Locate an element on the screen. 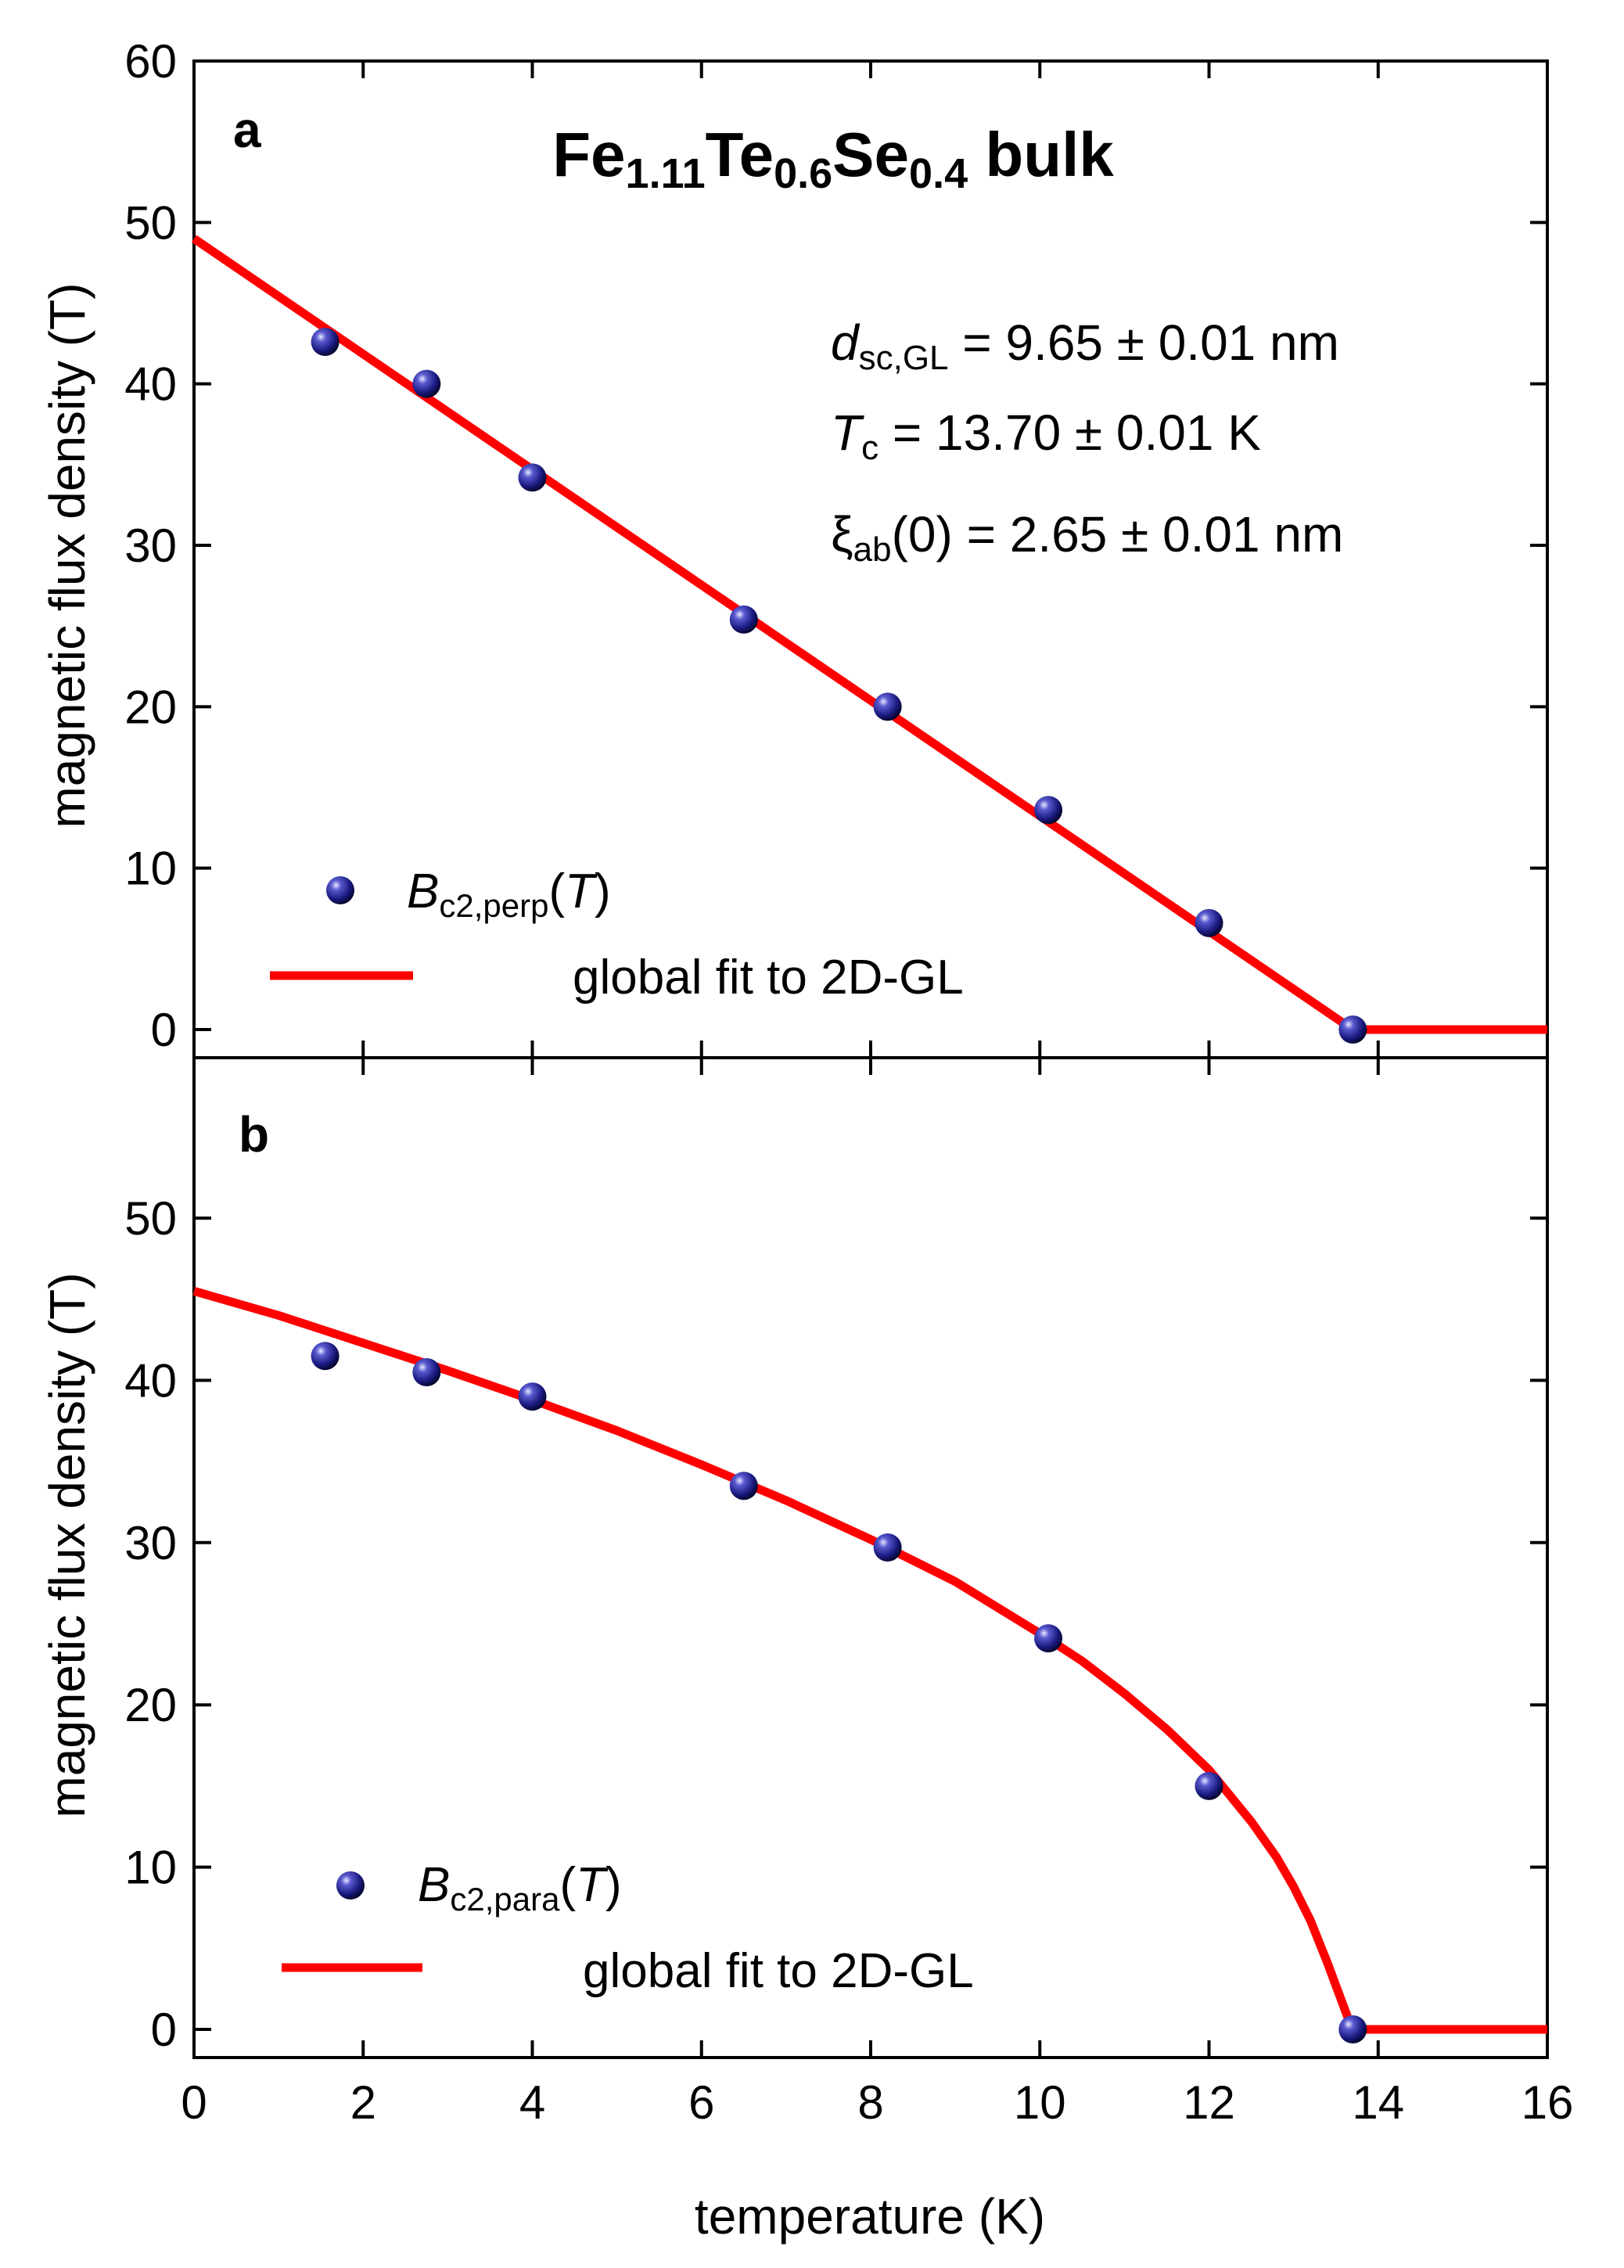 This screenshot has height=2268, width=1624. panel-label-b: b is located at coordinates (254, 1134).